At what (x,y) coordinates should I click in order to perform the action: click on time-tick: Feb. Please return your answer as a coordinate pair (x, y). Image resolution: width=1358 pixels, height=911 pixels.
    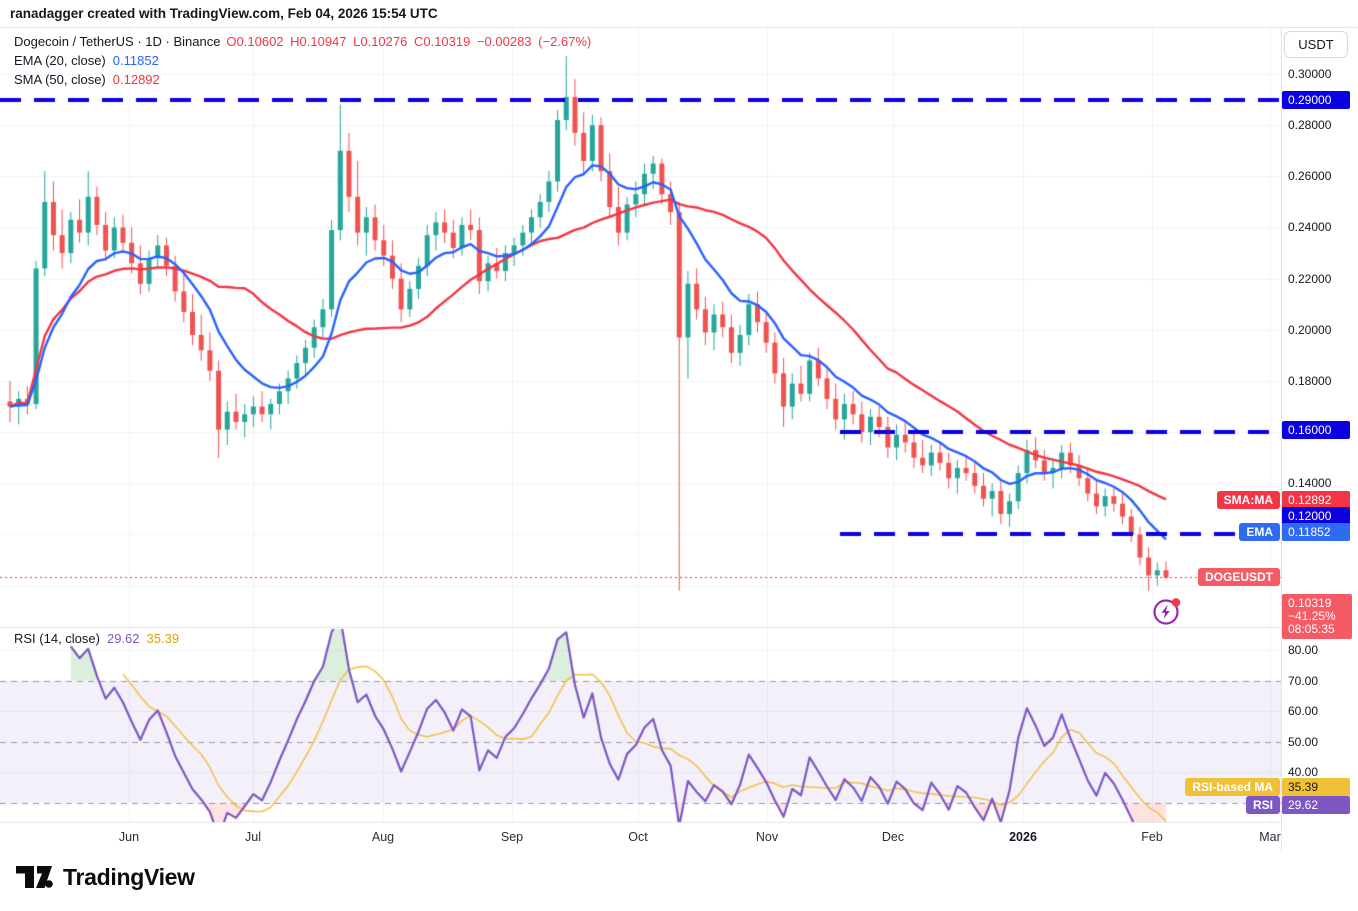
    Looking at the image, I should click on (1152, 837).